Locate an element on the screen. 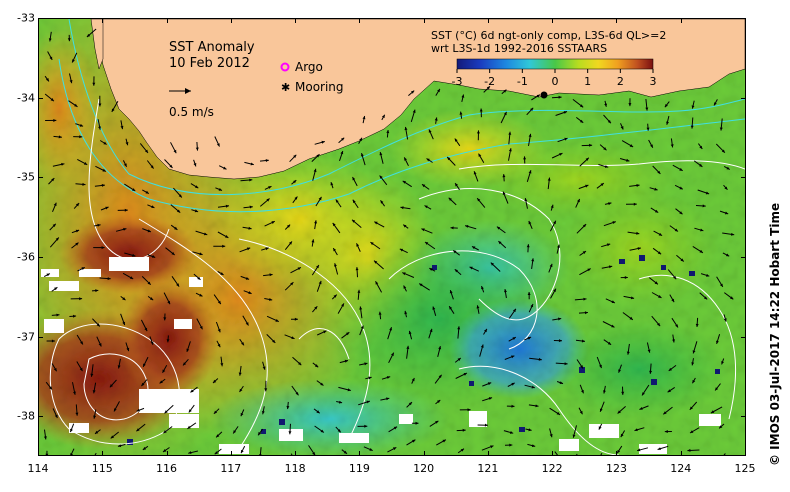 This screenshot has width=790, height=492. colorbar-tick-label: -3 is located at coordinates (457, 81).